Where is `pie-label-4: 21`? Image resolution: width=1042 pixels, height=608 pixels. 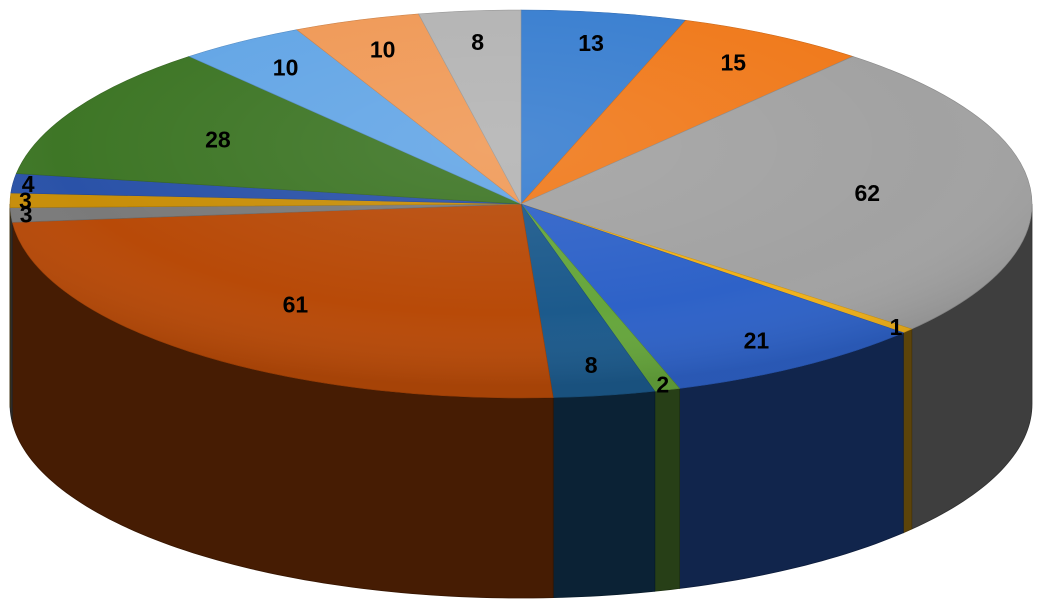
pie-label-4: 21 is located at coordinates (757, 340).